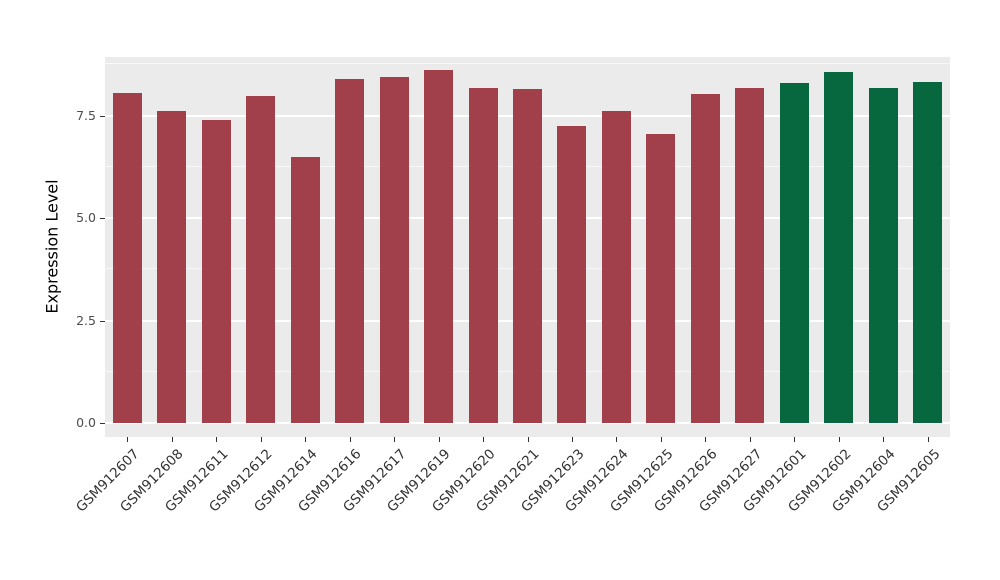  What do you see at coordinates (794, 252) in the screenshot?
I see `bar-GSM912601` at bounding box center [794, 252].